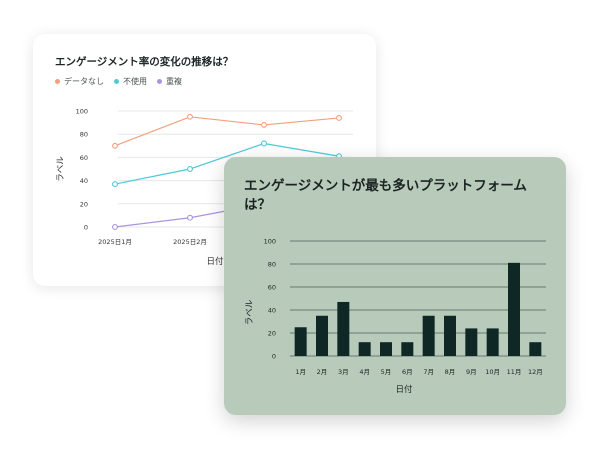  Describe the element at coordinates (386, 372) in the screenshot. I see `bar-xtick-label-4: 5月` at that location.